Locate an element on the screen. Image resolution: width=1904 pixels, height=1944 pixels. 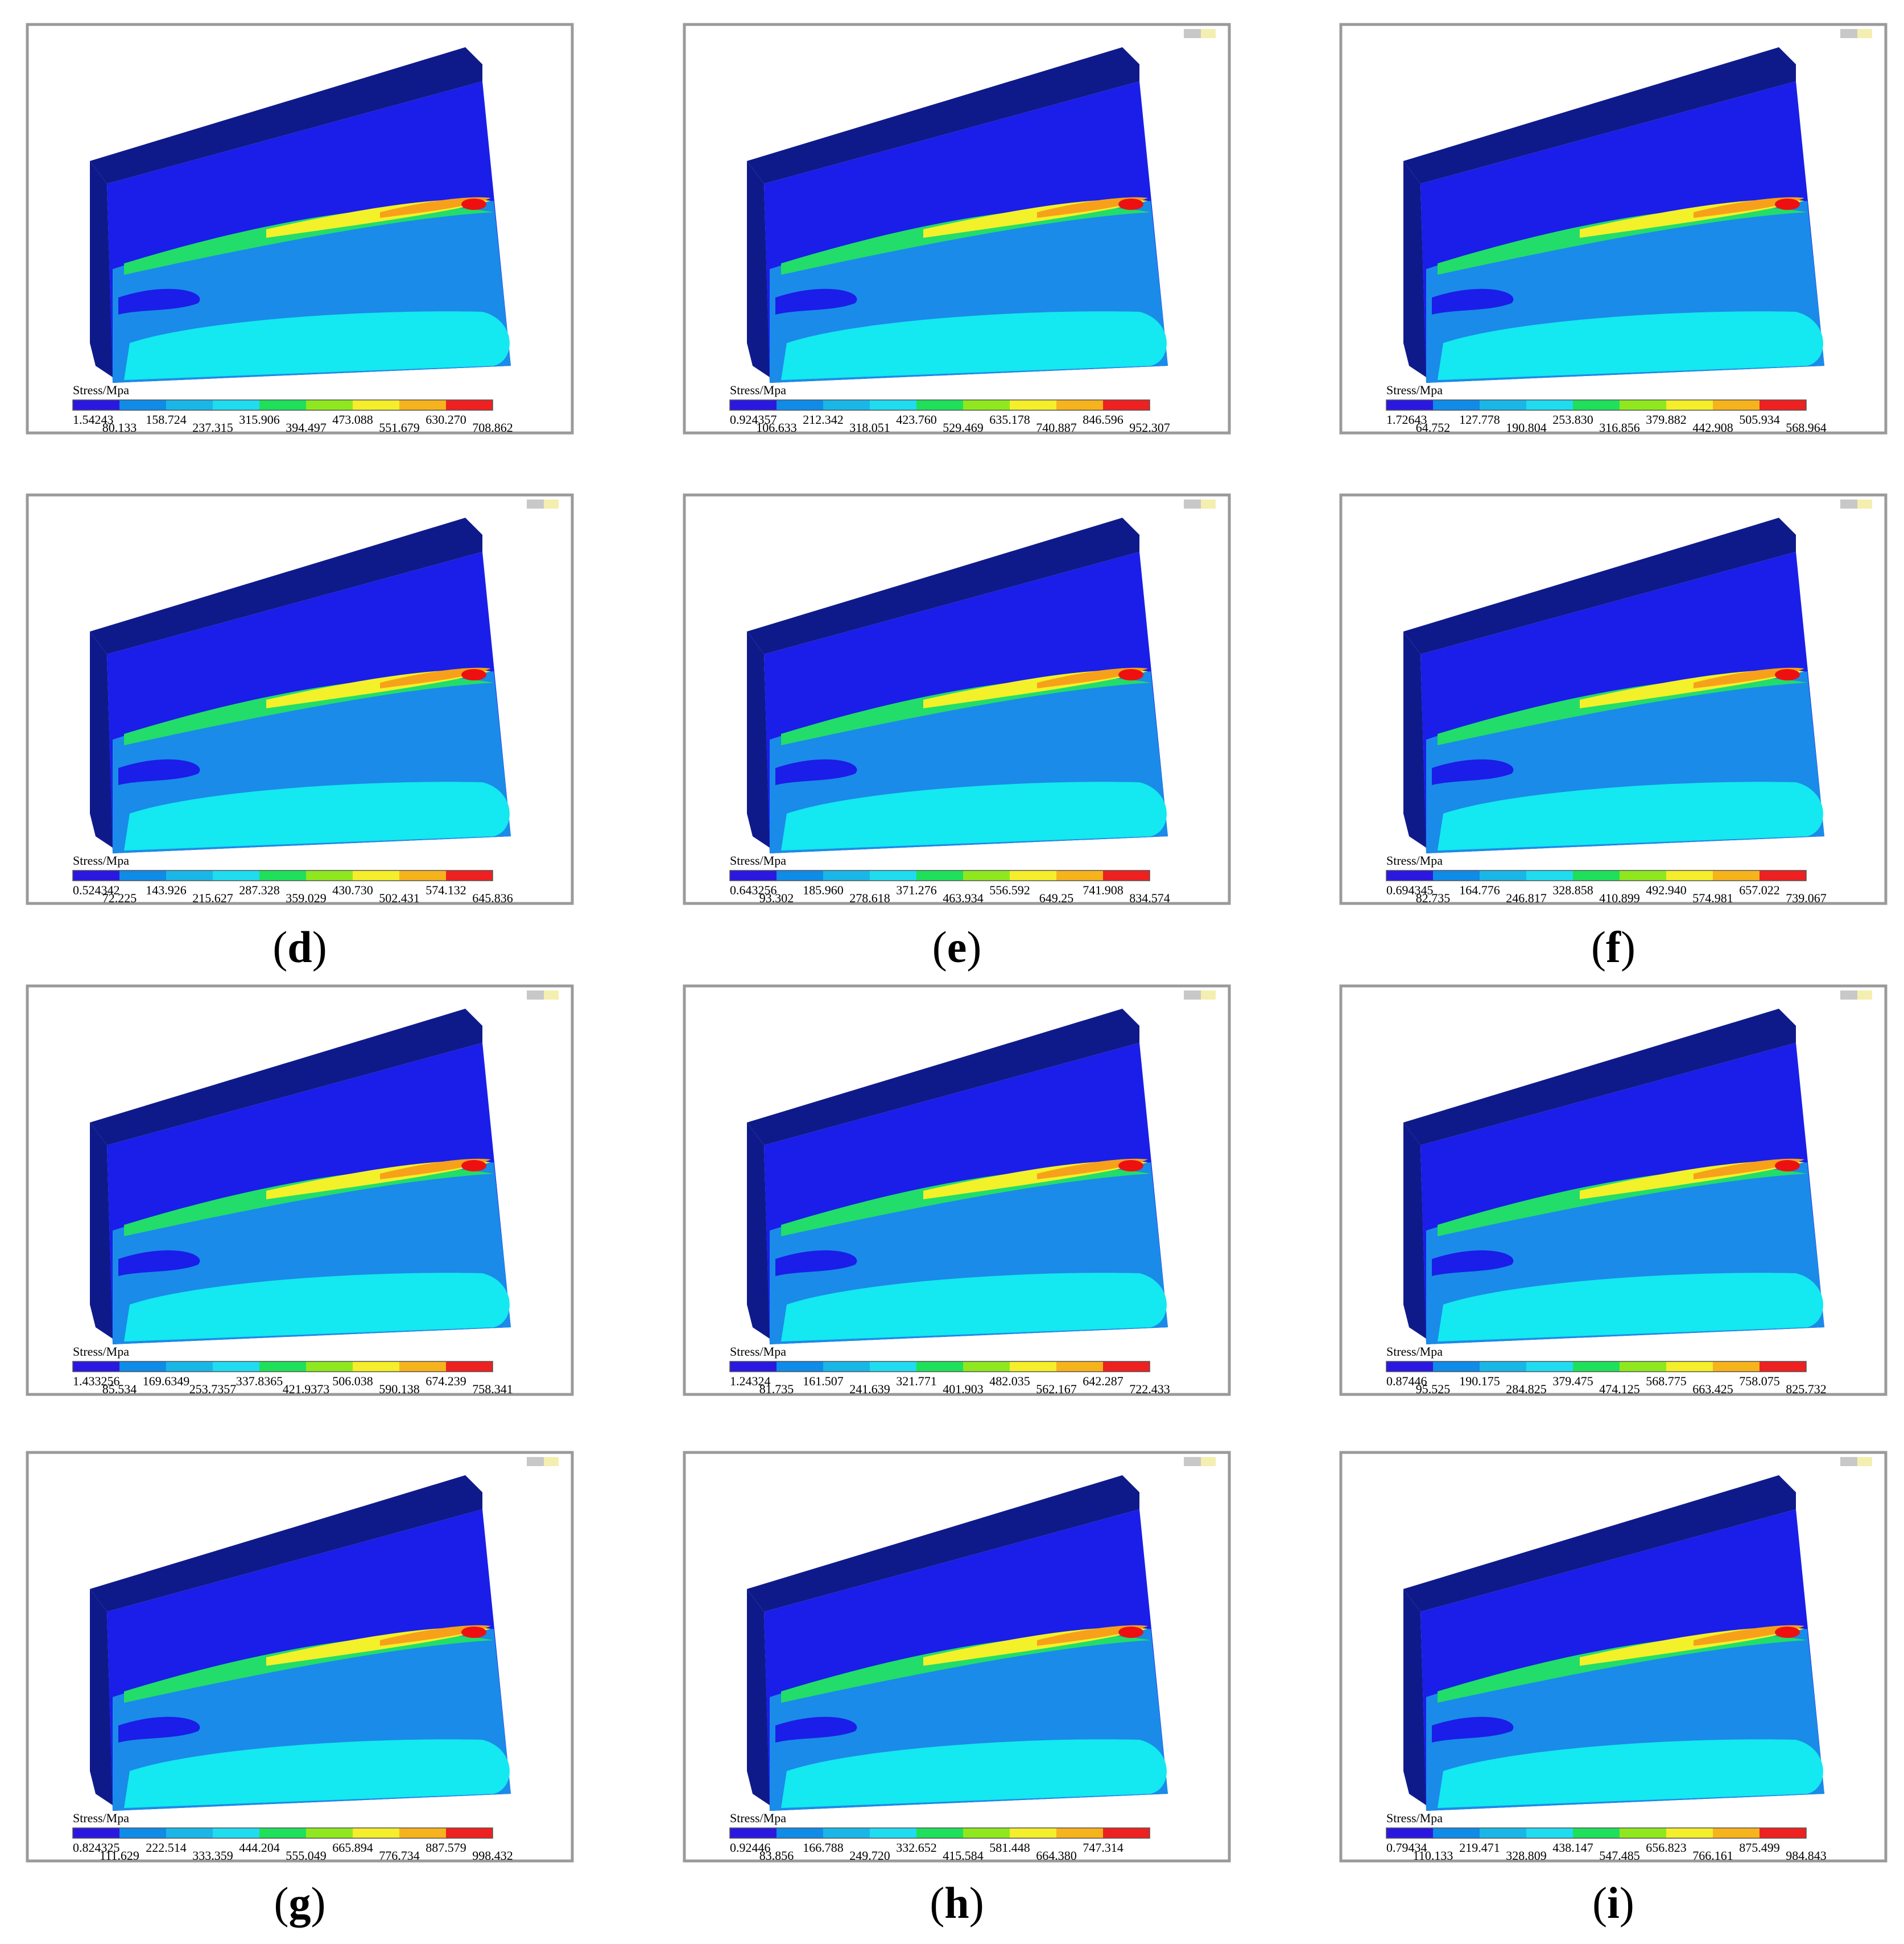
legend-tick-label: 80.133 is located at coordinates (119, 427).